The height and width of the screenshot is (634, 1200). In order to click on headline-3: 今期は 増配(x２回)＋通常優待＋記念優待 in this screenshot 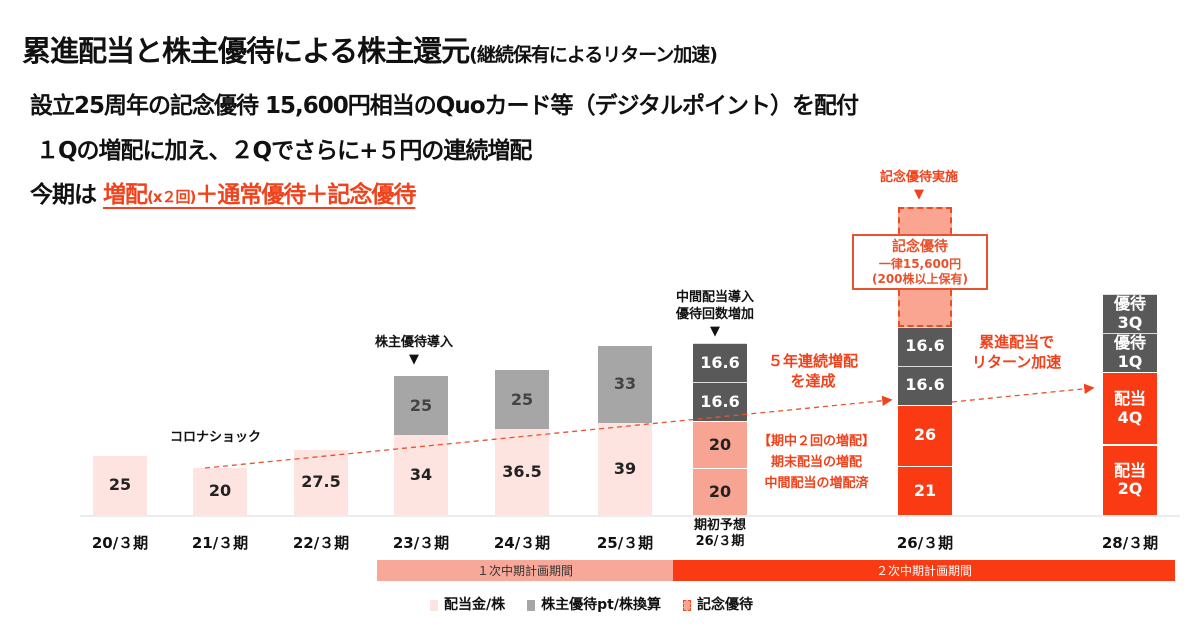, I will do `click(223, 192)`.